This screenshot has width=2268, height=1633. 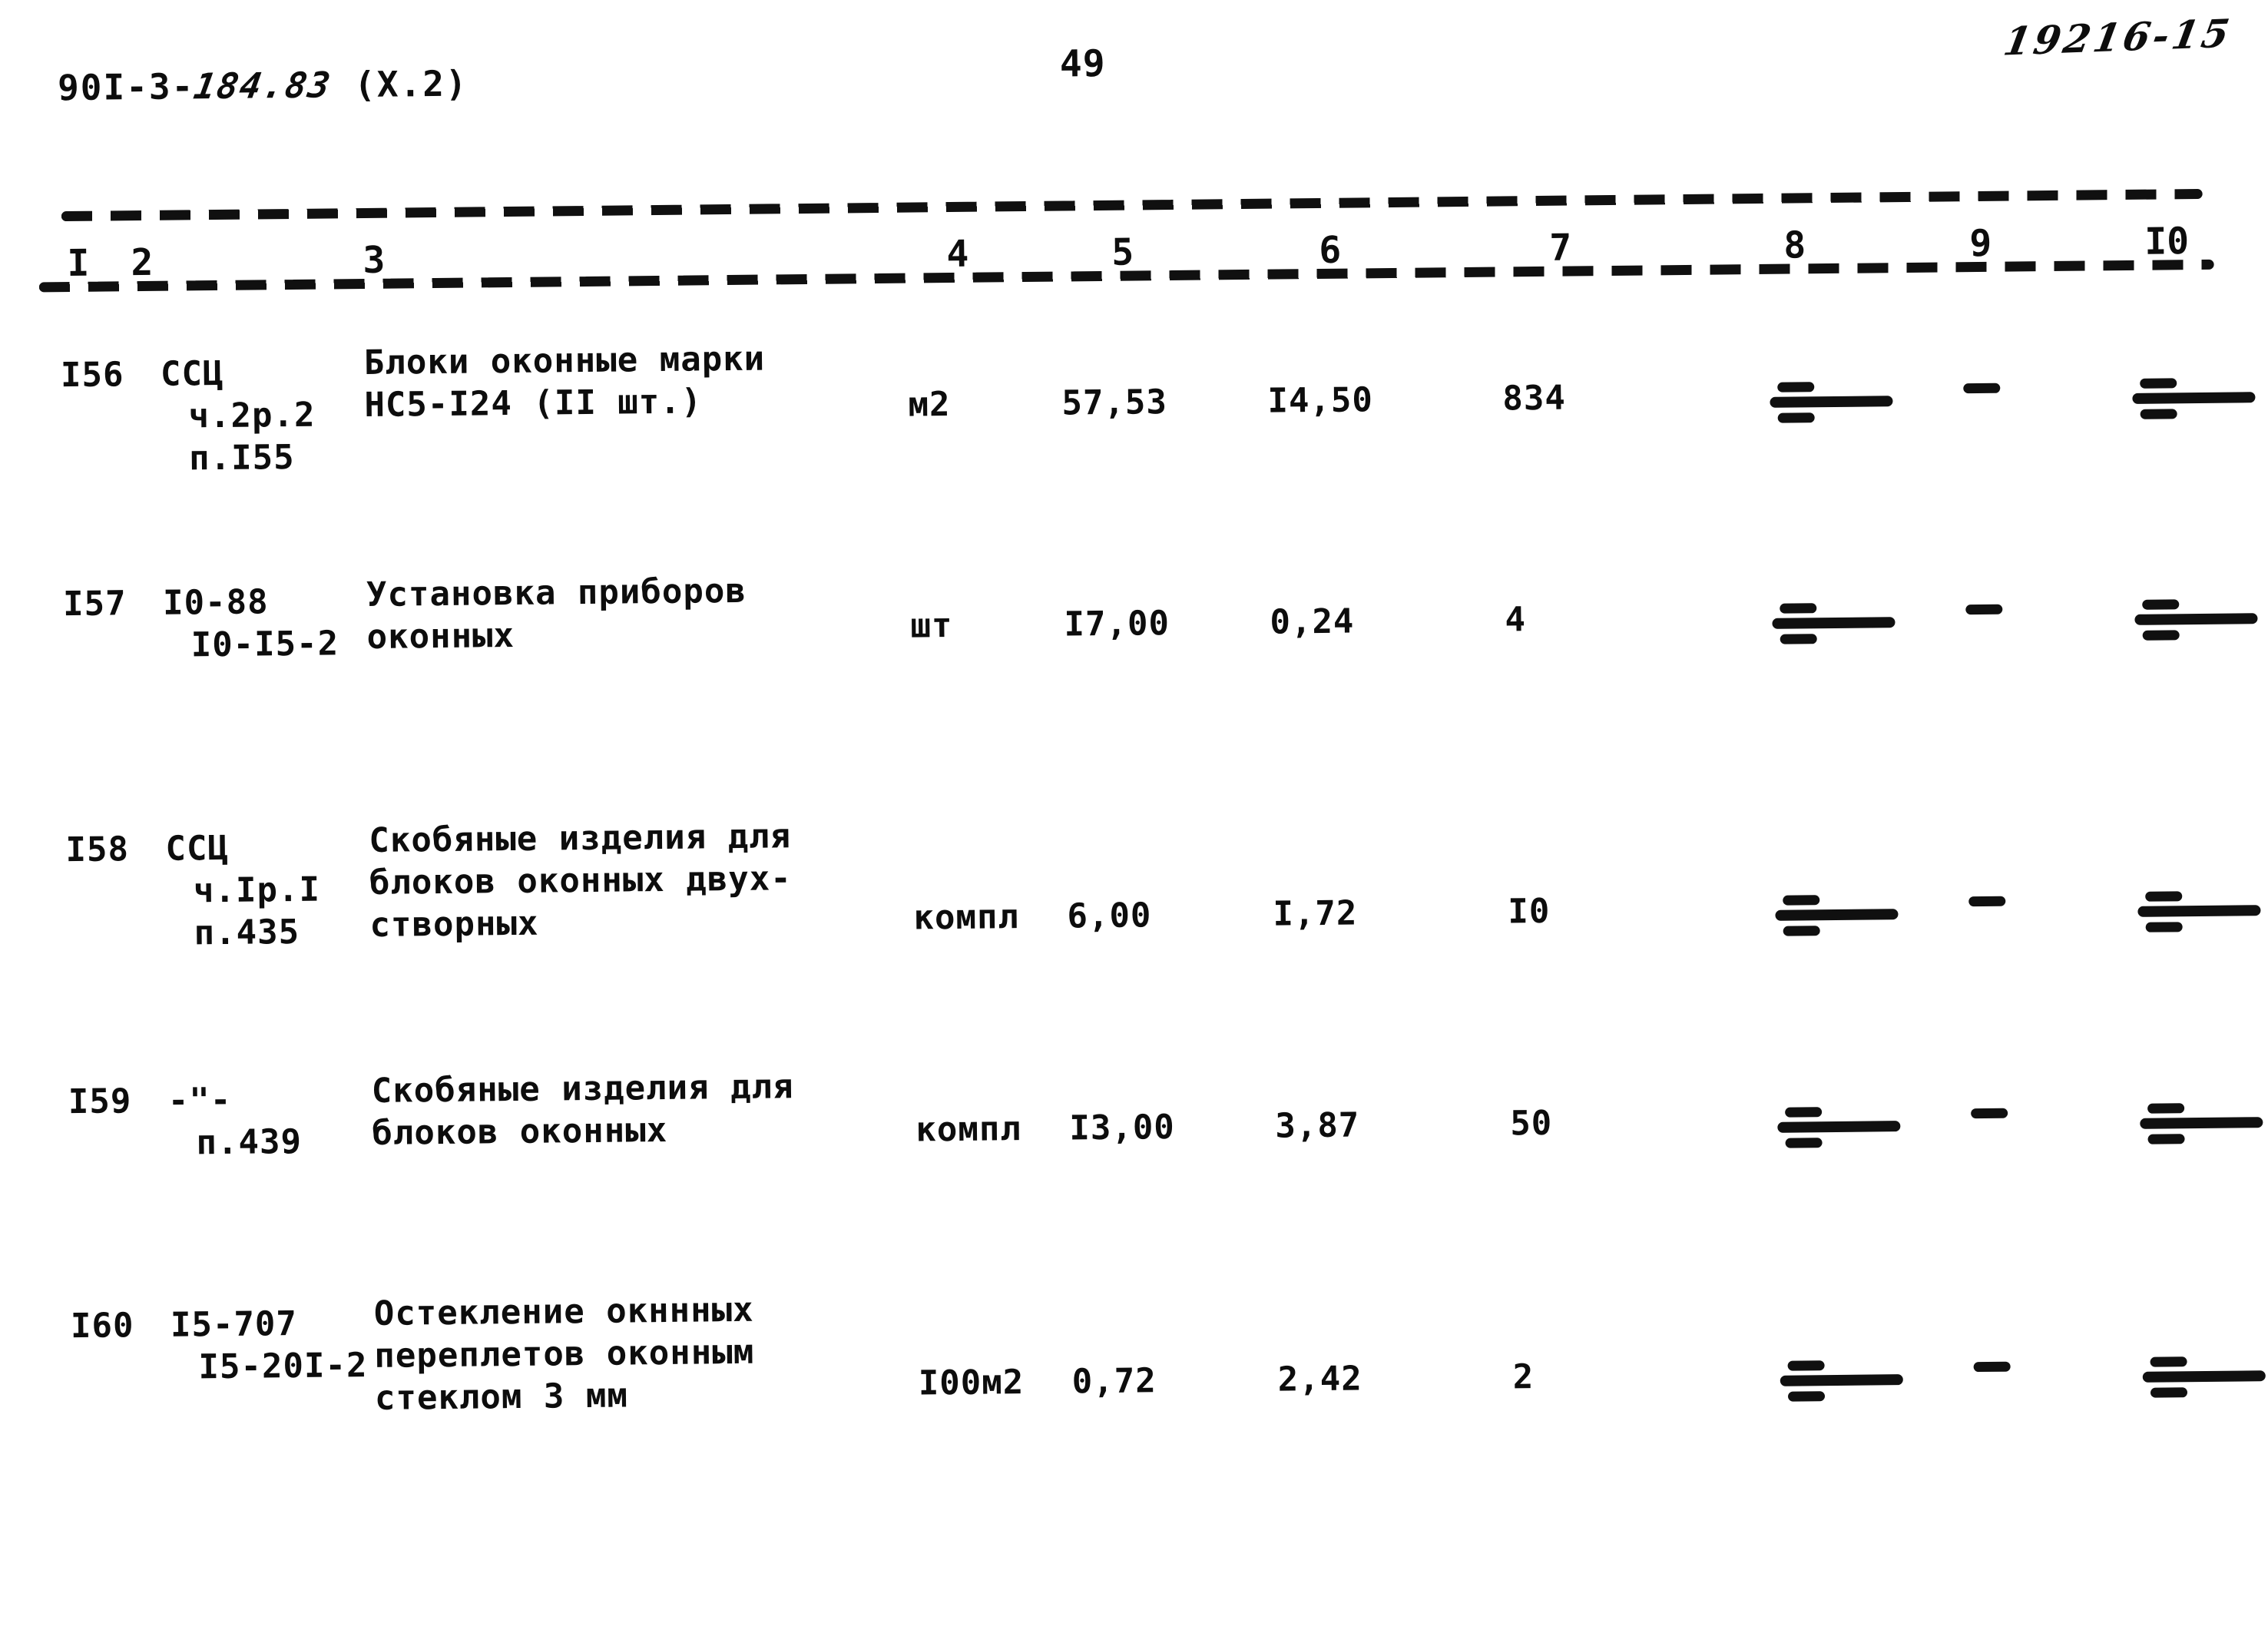 I want to click on document-number-prefix: 90I-3-, so click(x=126, y=87).